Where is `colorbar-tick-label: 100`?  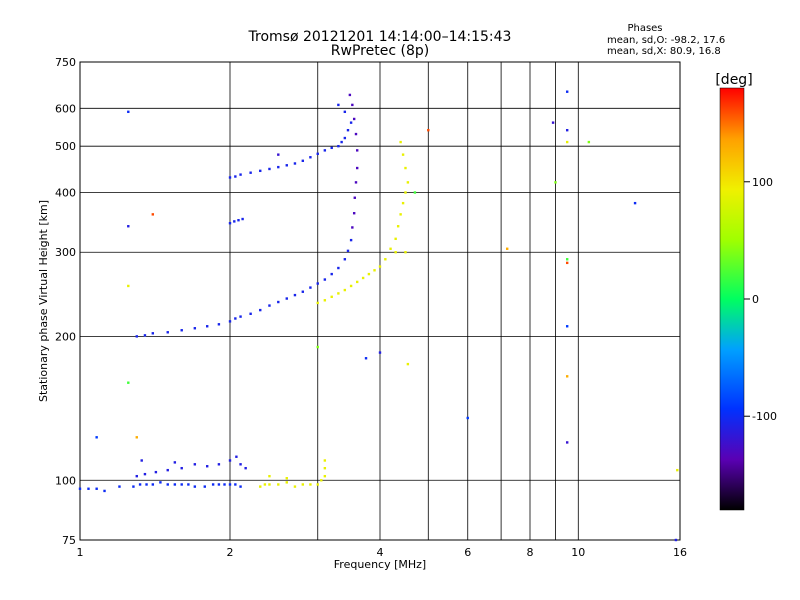
colorbar-tick-label: 100 is located at coordinates (762, 182).